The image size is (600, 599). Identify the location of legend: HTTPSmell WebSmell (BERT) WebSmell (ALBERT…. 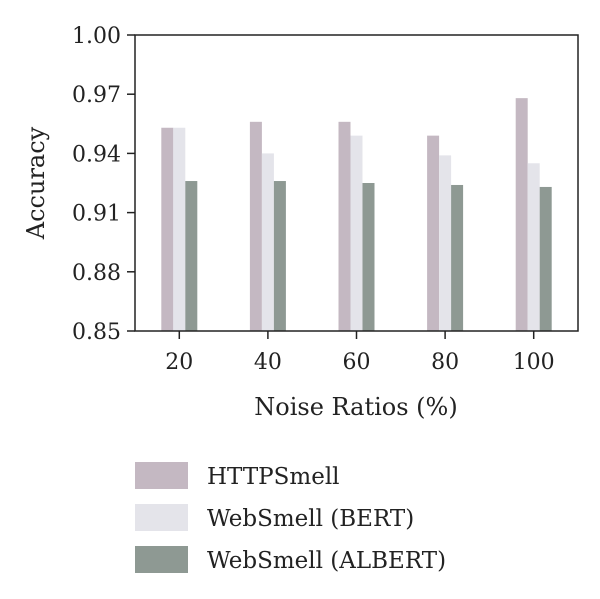
(290, 518).